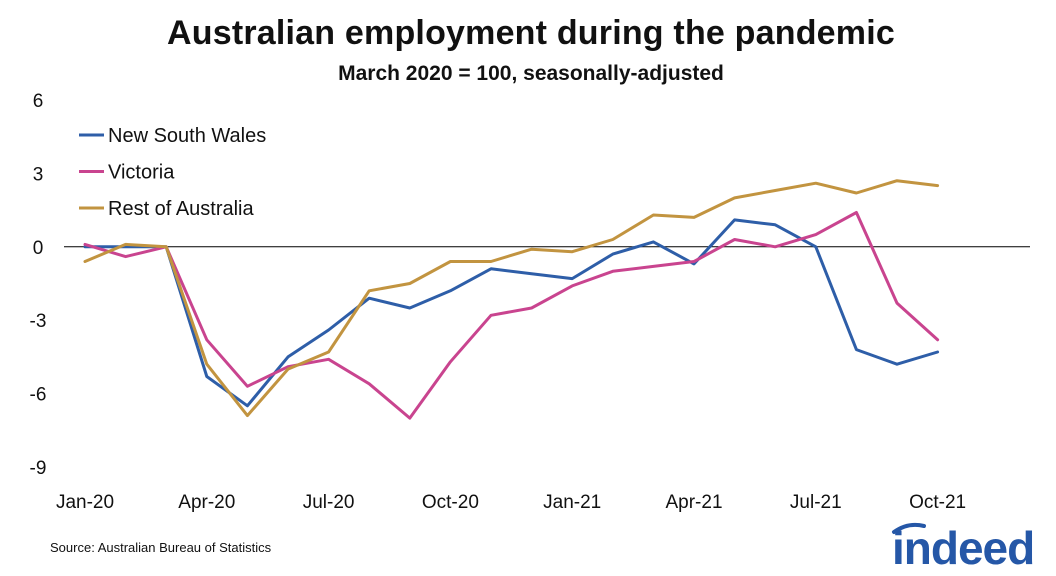 This screenshot has height=576, width=1056. What do you see at coordinates (450, 502) in the screenshot?
I see `x-tick-label: Oct-20` at bounding box center [450, 502].